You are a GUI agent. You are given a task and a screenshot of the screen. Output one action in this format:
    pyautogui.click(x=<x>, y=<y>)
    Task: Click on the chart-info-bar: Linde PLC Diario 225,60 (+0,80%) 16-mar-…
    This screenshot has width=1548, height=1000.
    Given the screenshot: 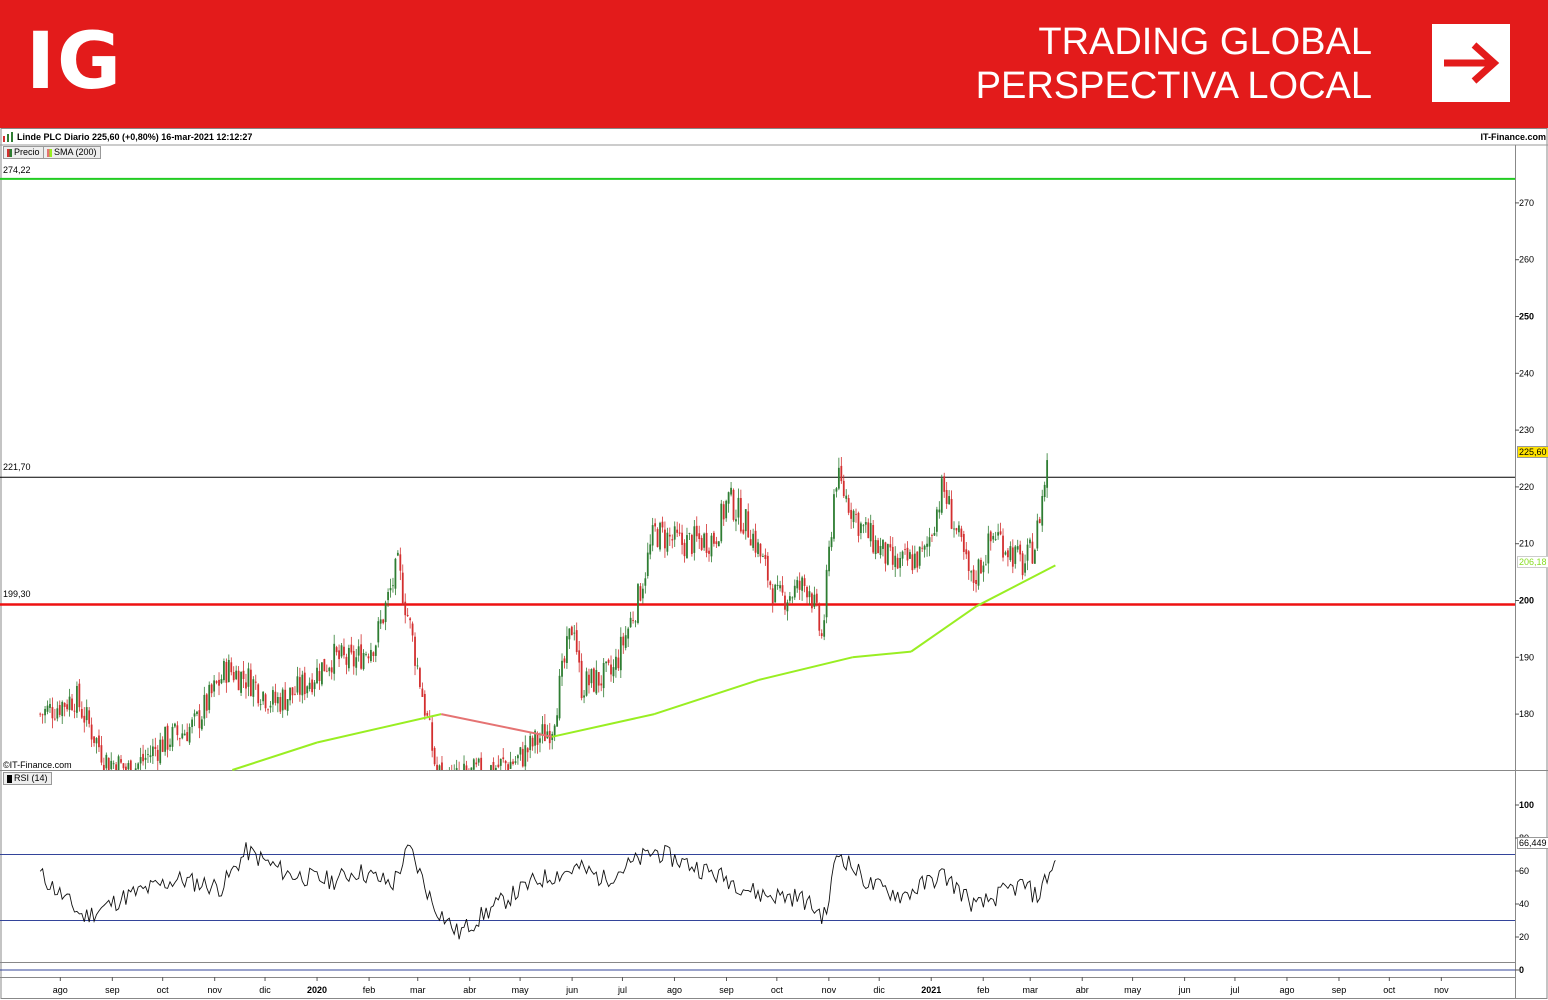 What is the action you would take?
    pyautogui.click(x=127, y=137)
    